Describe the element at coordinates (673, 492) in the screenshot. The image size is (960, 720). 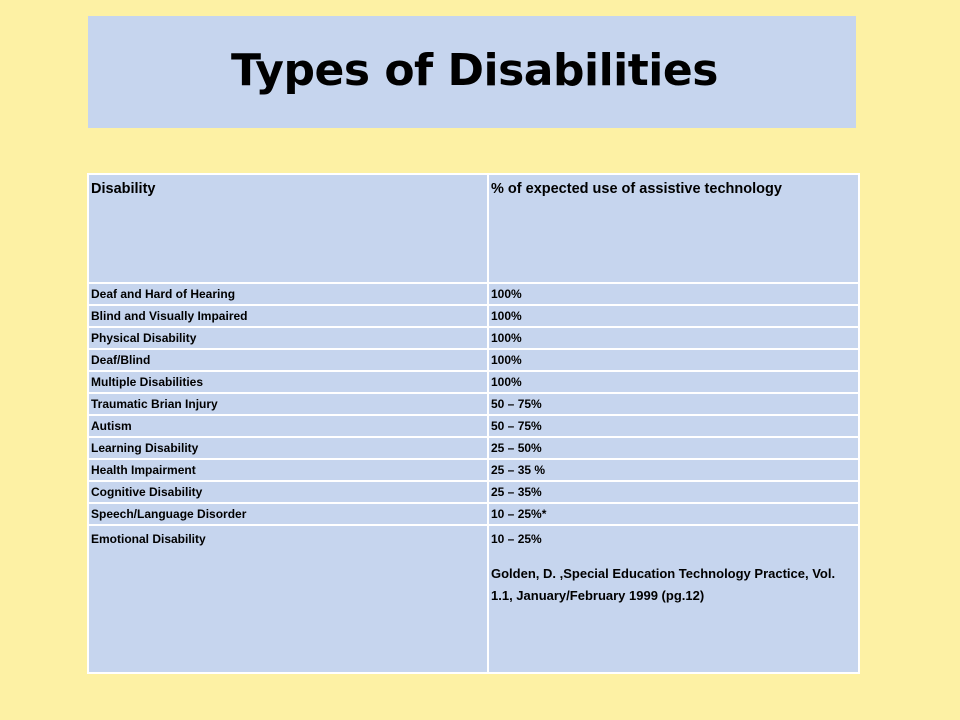
I see `percent-cell: 25 – 35%` at that location.